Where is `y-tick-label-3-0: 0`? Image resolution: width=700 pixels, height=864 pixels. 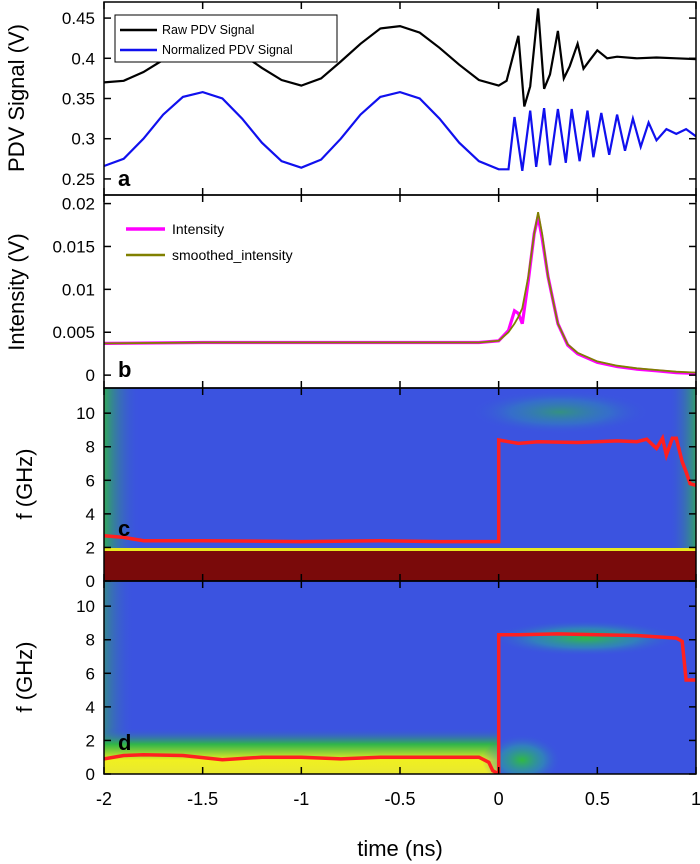
y-tick-label-3-0: 0 is located at coordinates (90, 774).